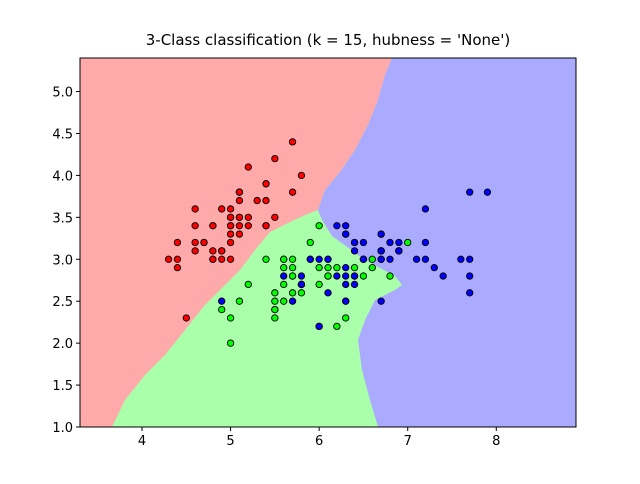 This screenshot has height=484, width=640. Describe the element at coordinates (496, 441) in the screenshot. I see `x-tick-label: 8` at that location.